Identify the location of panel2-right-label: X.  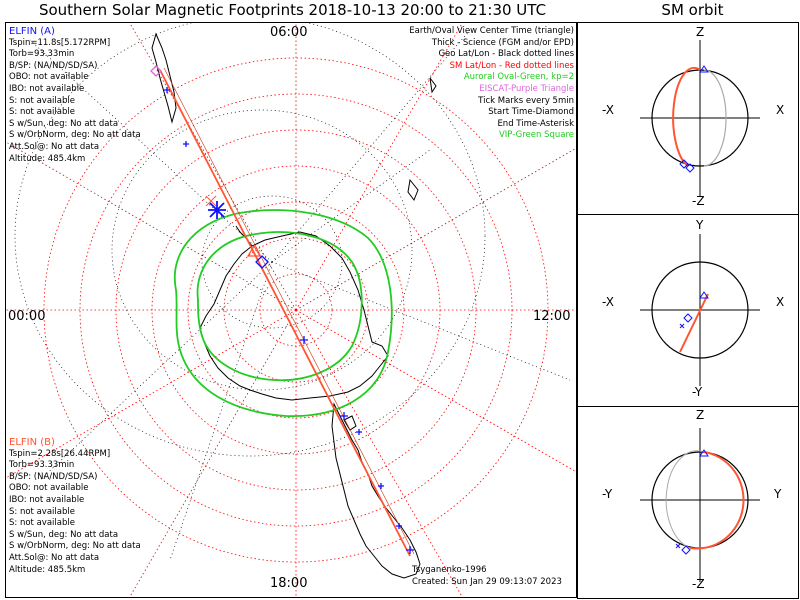
(780, 302).